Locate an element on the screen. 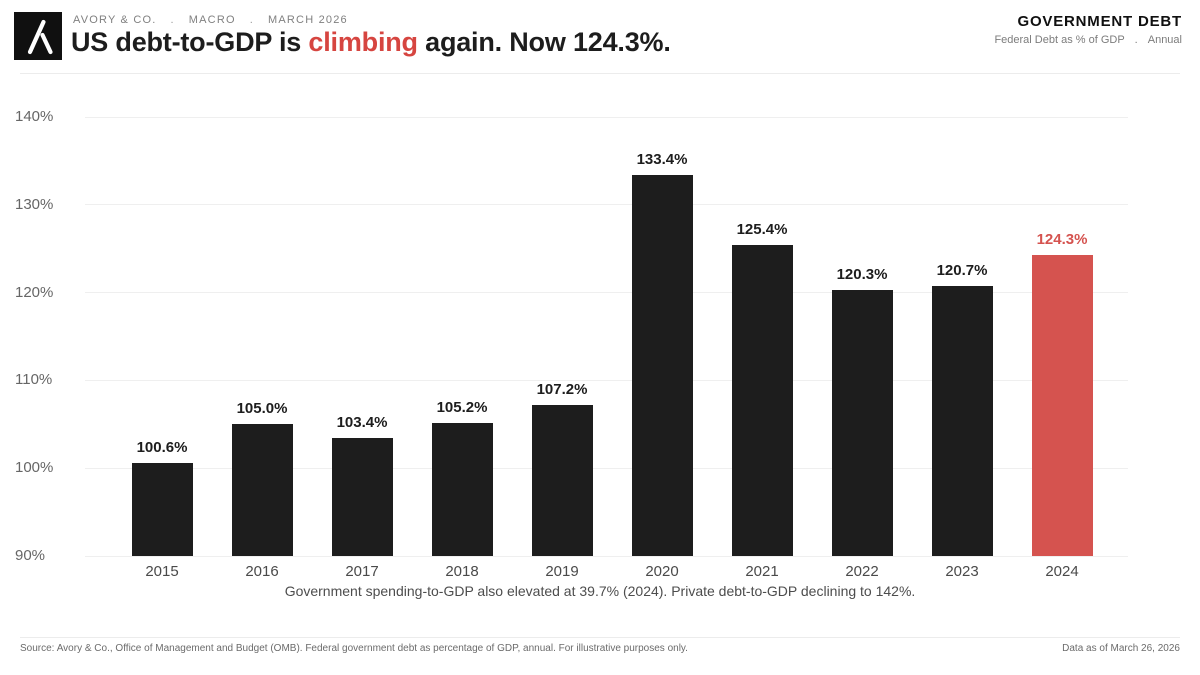 The width and height of the screenshot is (1200, 675). avory-logo is located at coordinates (38, 36).